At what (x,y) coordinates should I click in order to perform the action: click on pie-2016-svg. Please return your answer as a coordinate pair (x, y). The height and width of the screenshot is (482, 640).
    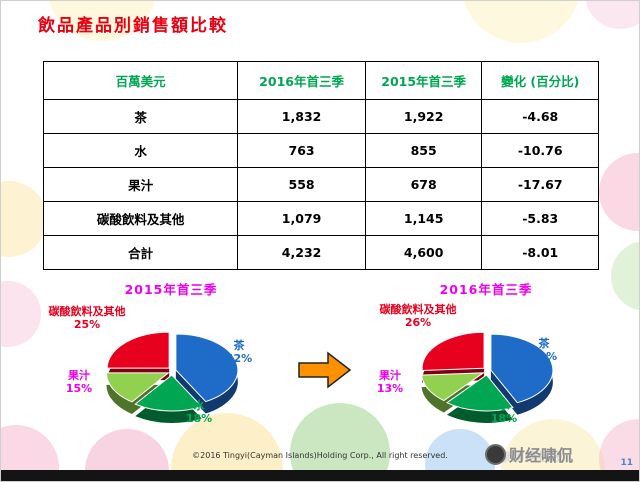
    Looking at the image, I should click on (487, 377).